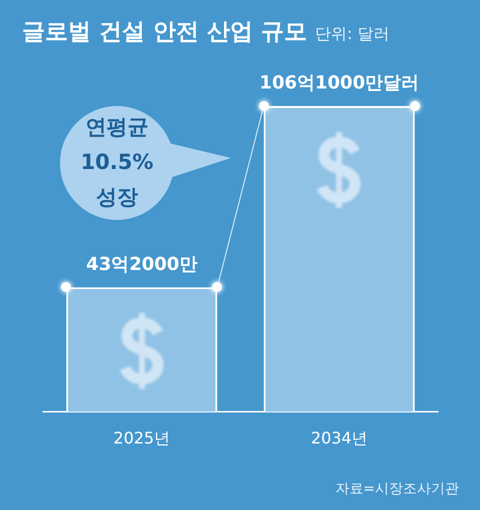 This screenshot has width=480, height=510. I want to click on annotation: 연평균 10.5% 성장, so click(117, 162).